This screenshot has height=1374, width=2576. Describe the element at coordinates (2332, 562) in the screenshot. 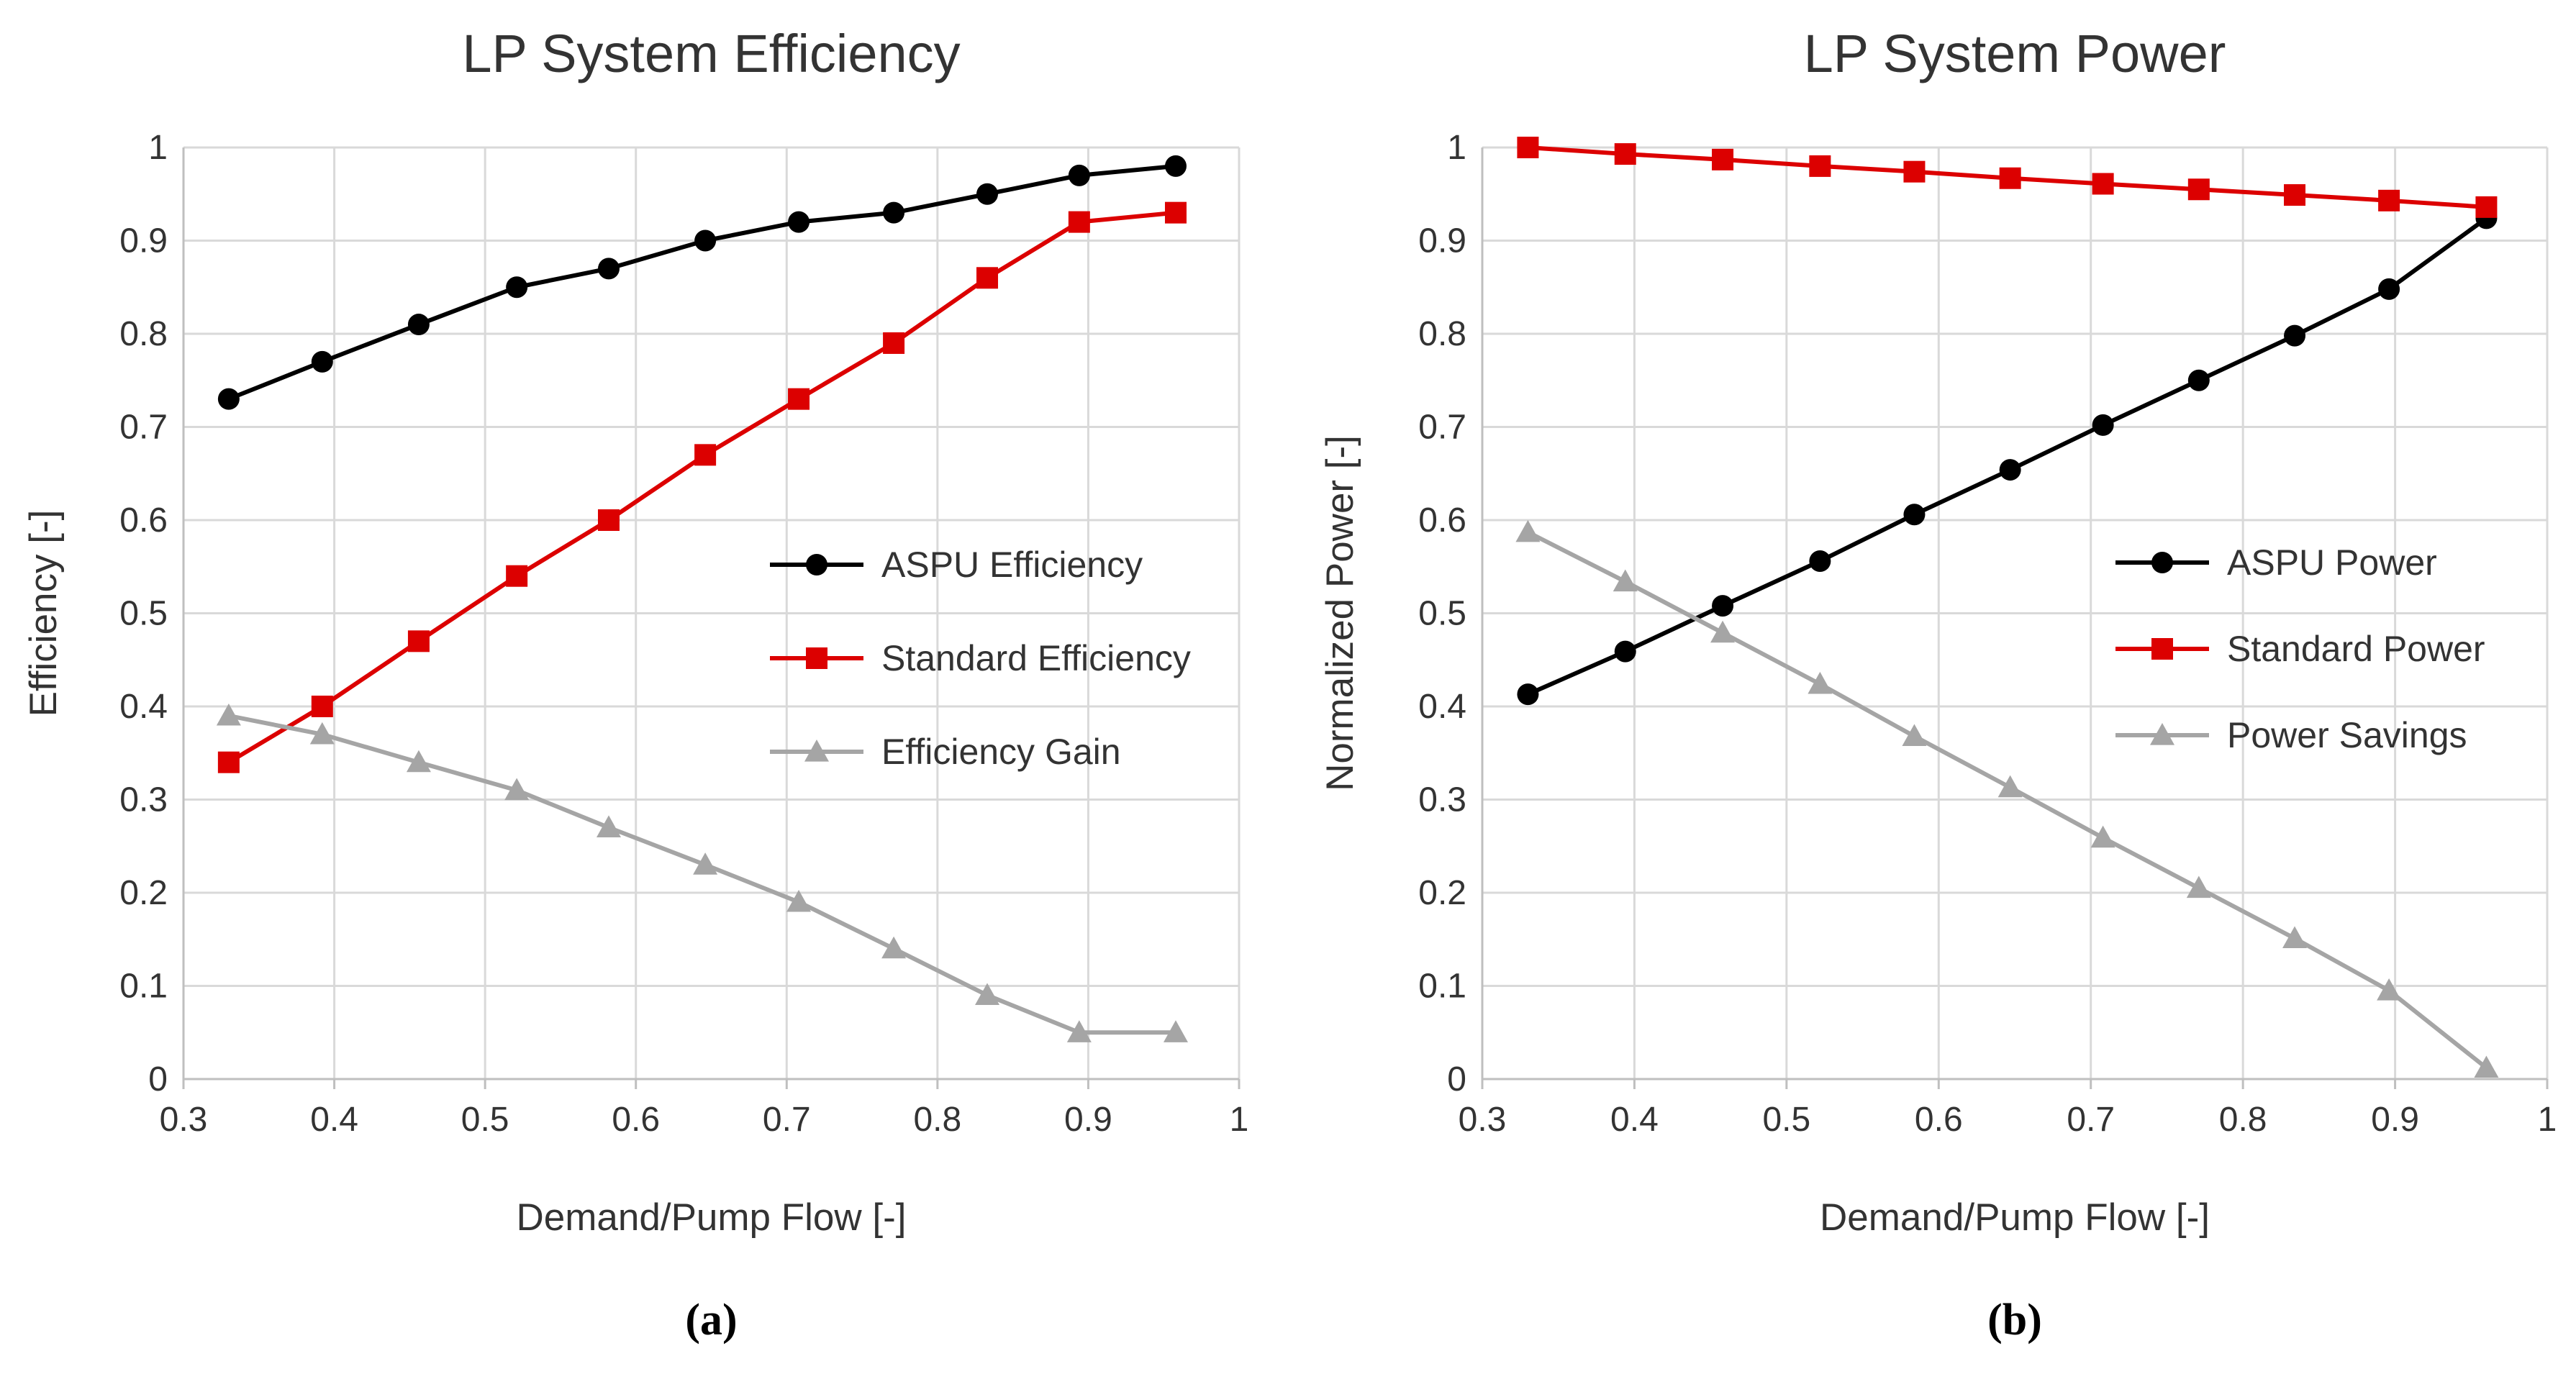

I see `legend-label: ASPU Power` at that location.